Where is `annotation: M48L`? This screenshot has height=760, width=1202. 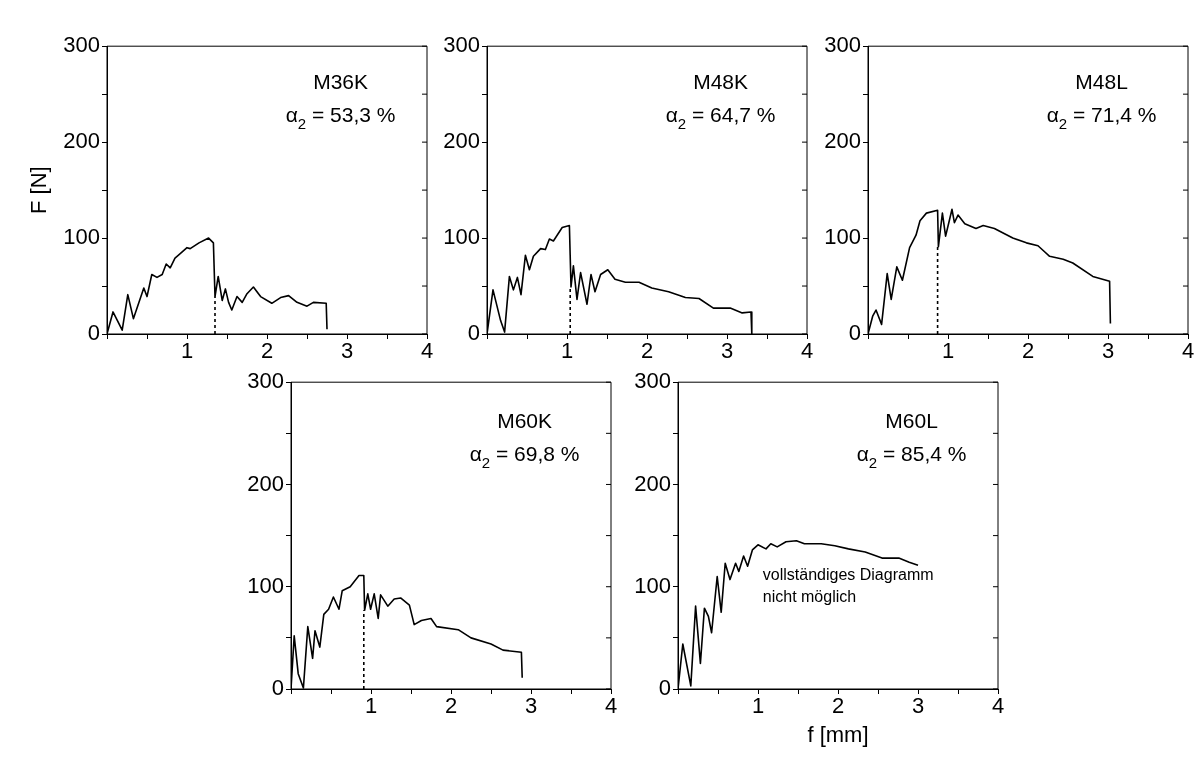
annotation: M48L is located at coordinates (1101, 82).